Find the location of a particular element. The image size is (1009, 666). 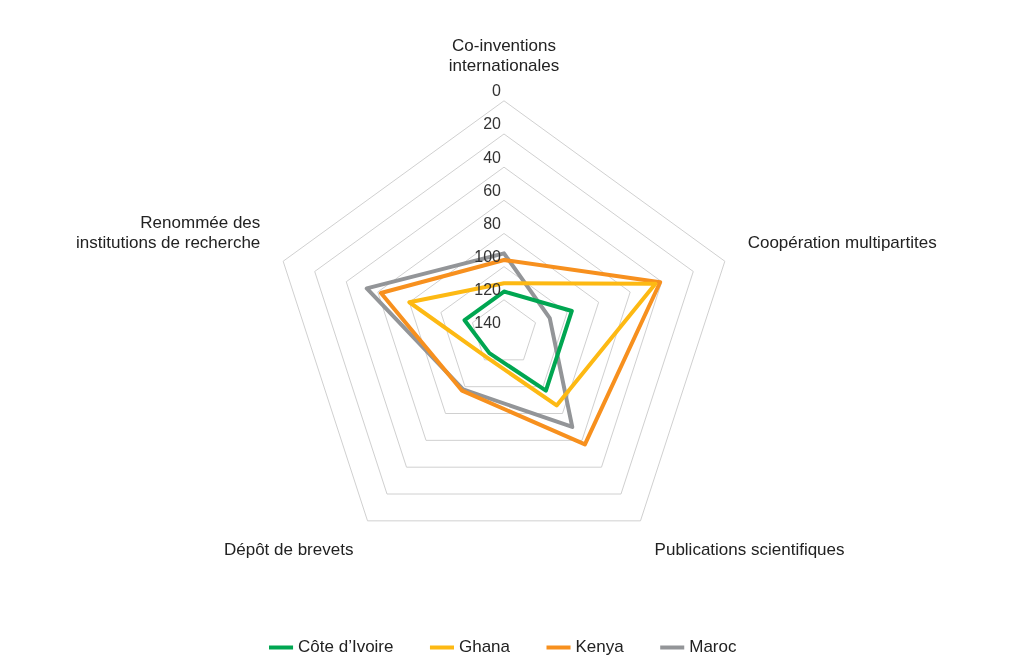

spoke-label: Coopération multipartites is located at coordinates (842, 243).